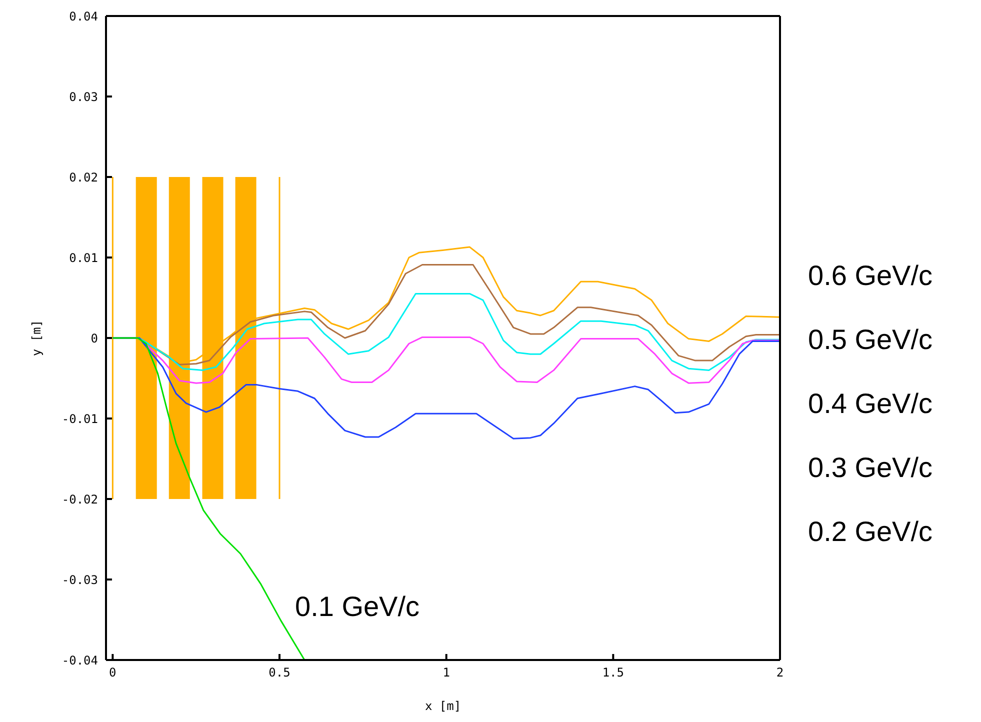  Describe the element at coordinates (870, 276) in the screenshot. I see `series-label: 0.6 GeV/c` at that location.